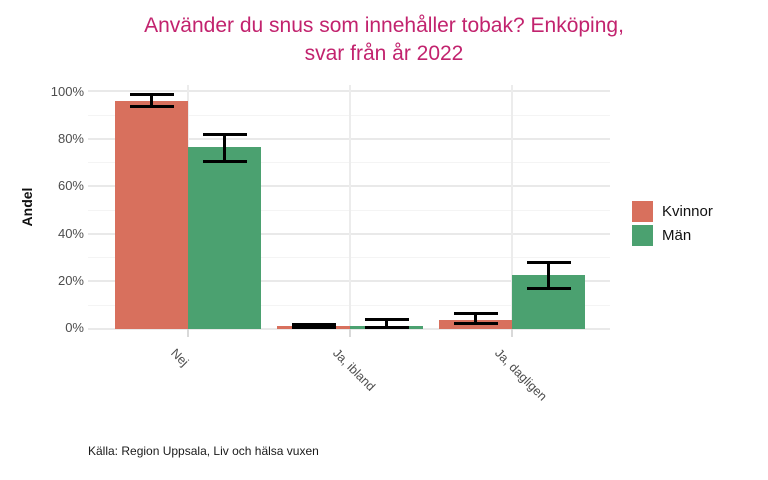  What do you see at coordinates (475, 318) in the screenshot?
I see `errorbar-line-kvinnor-ja-dagligen` at bounding box center [475, 318].